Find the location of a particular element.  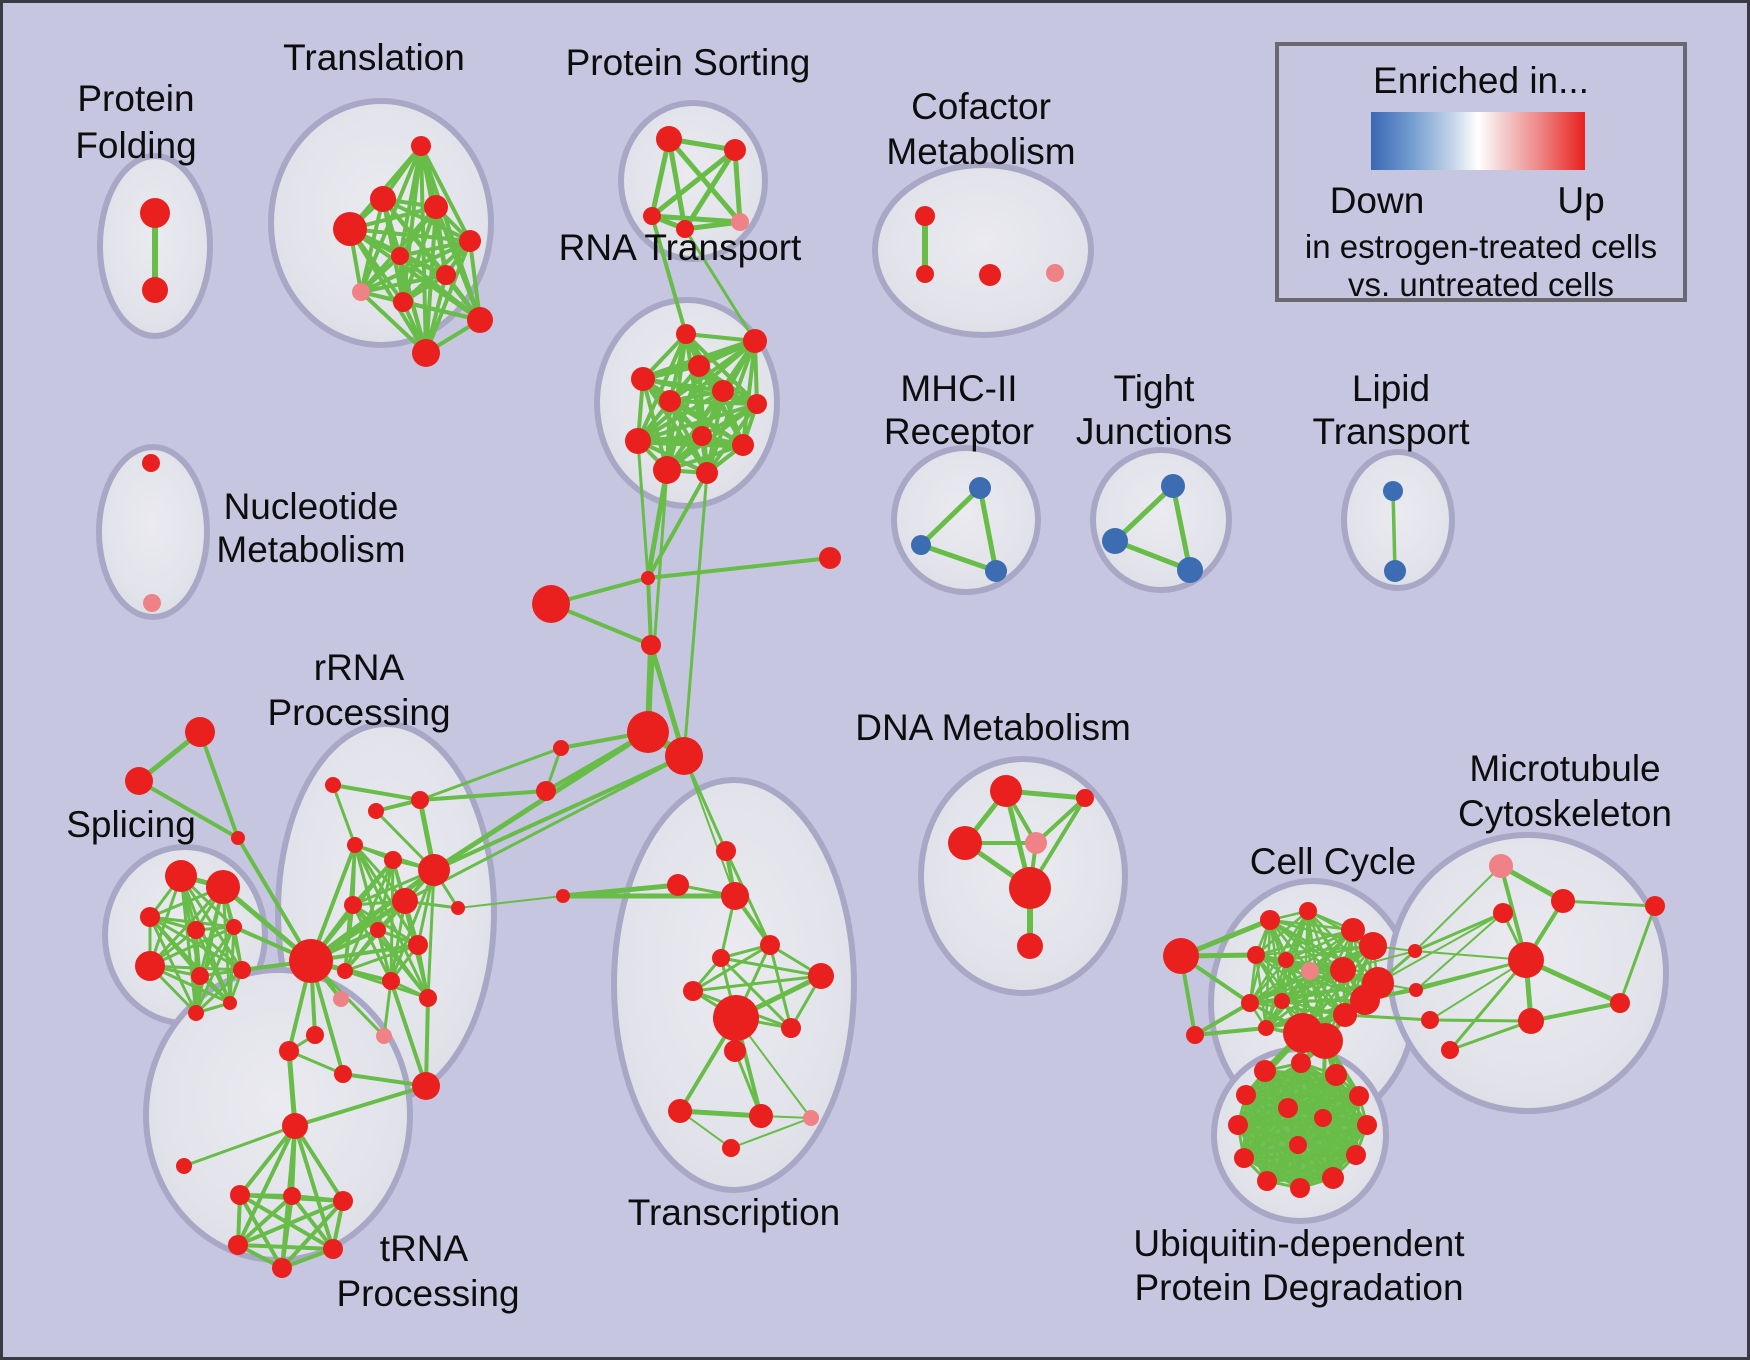

node-sp3 is located at coordinates (150, 917).